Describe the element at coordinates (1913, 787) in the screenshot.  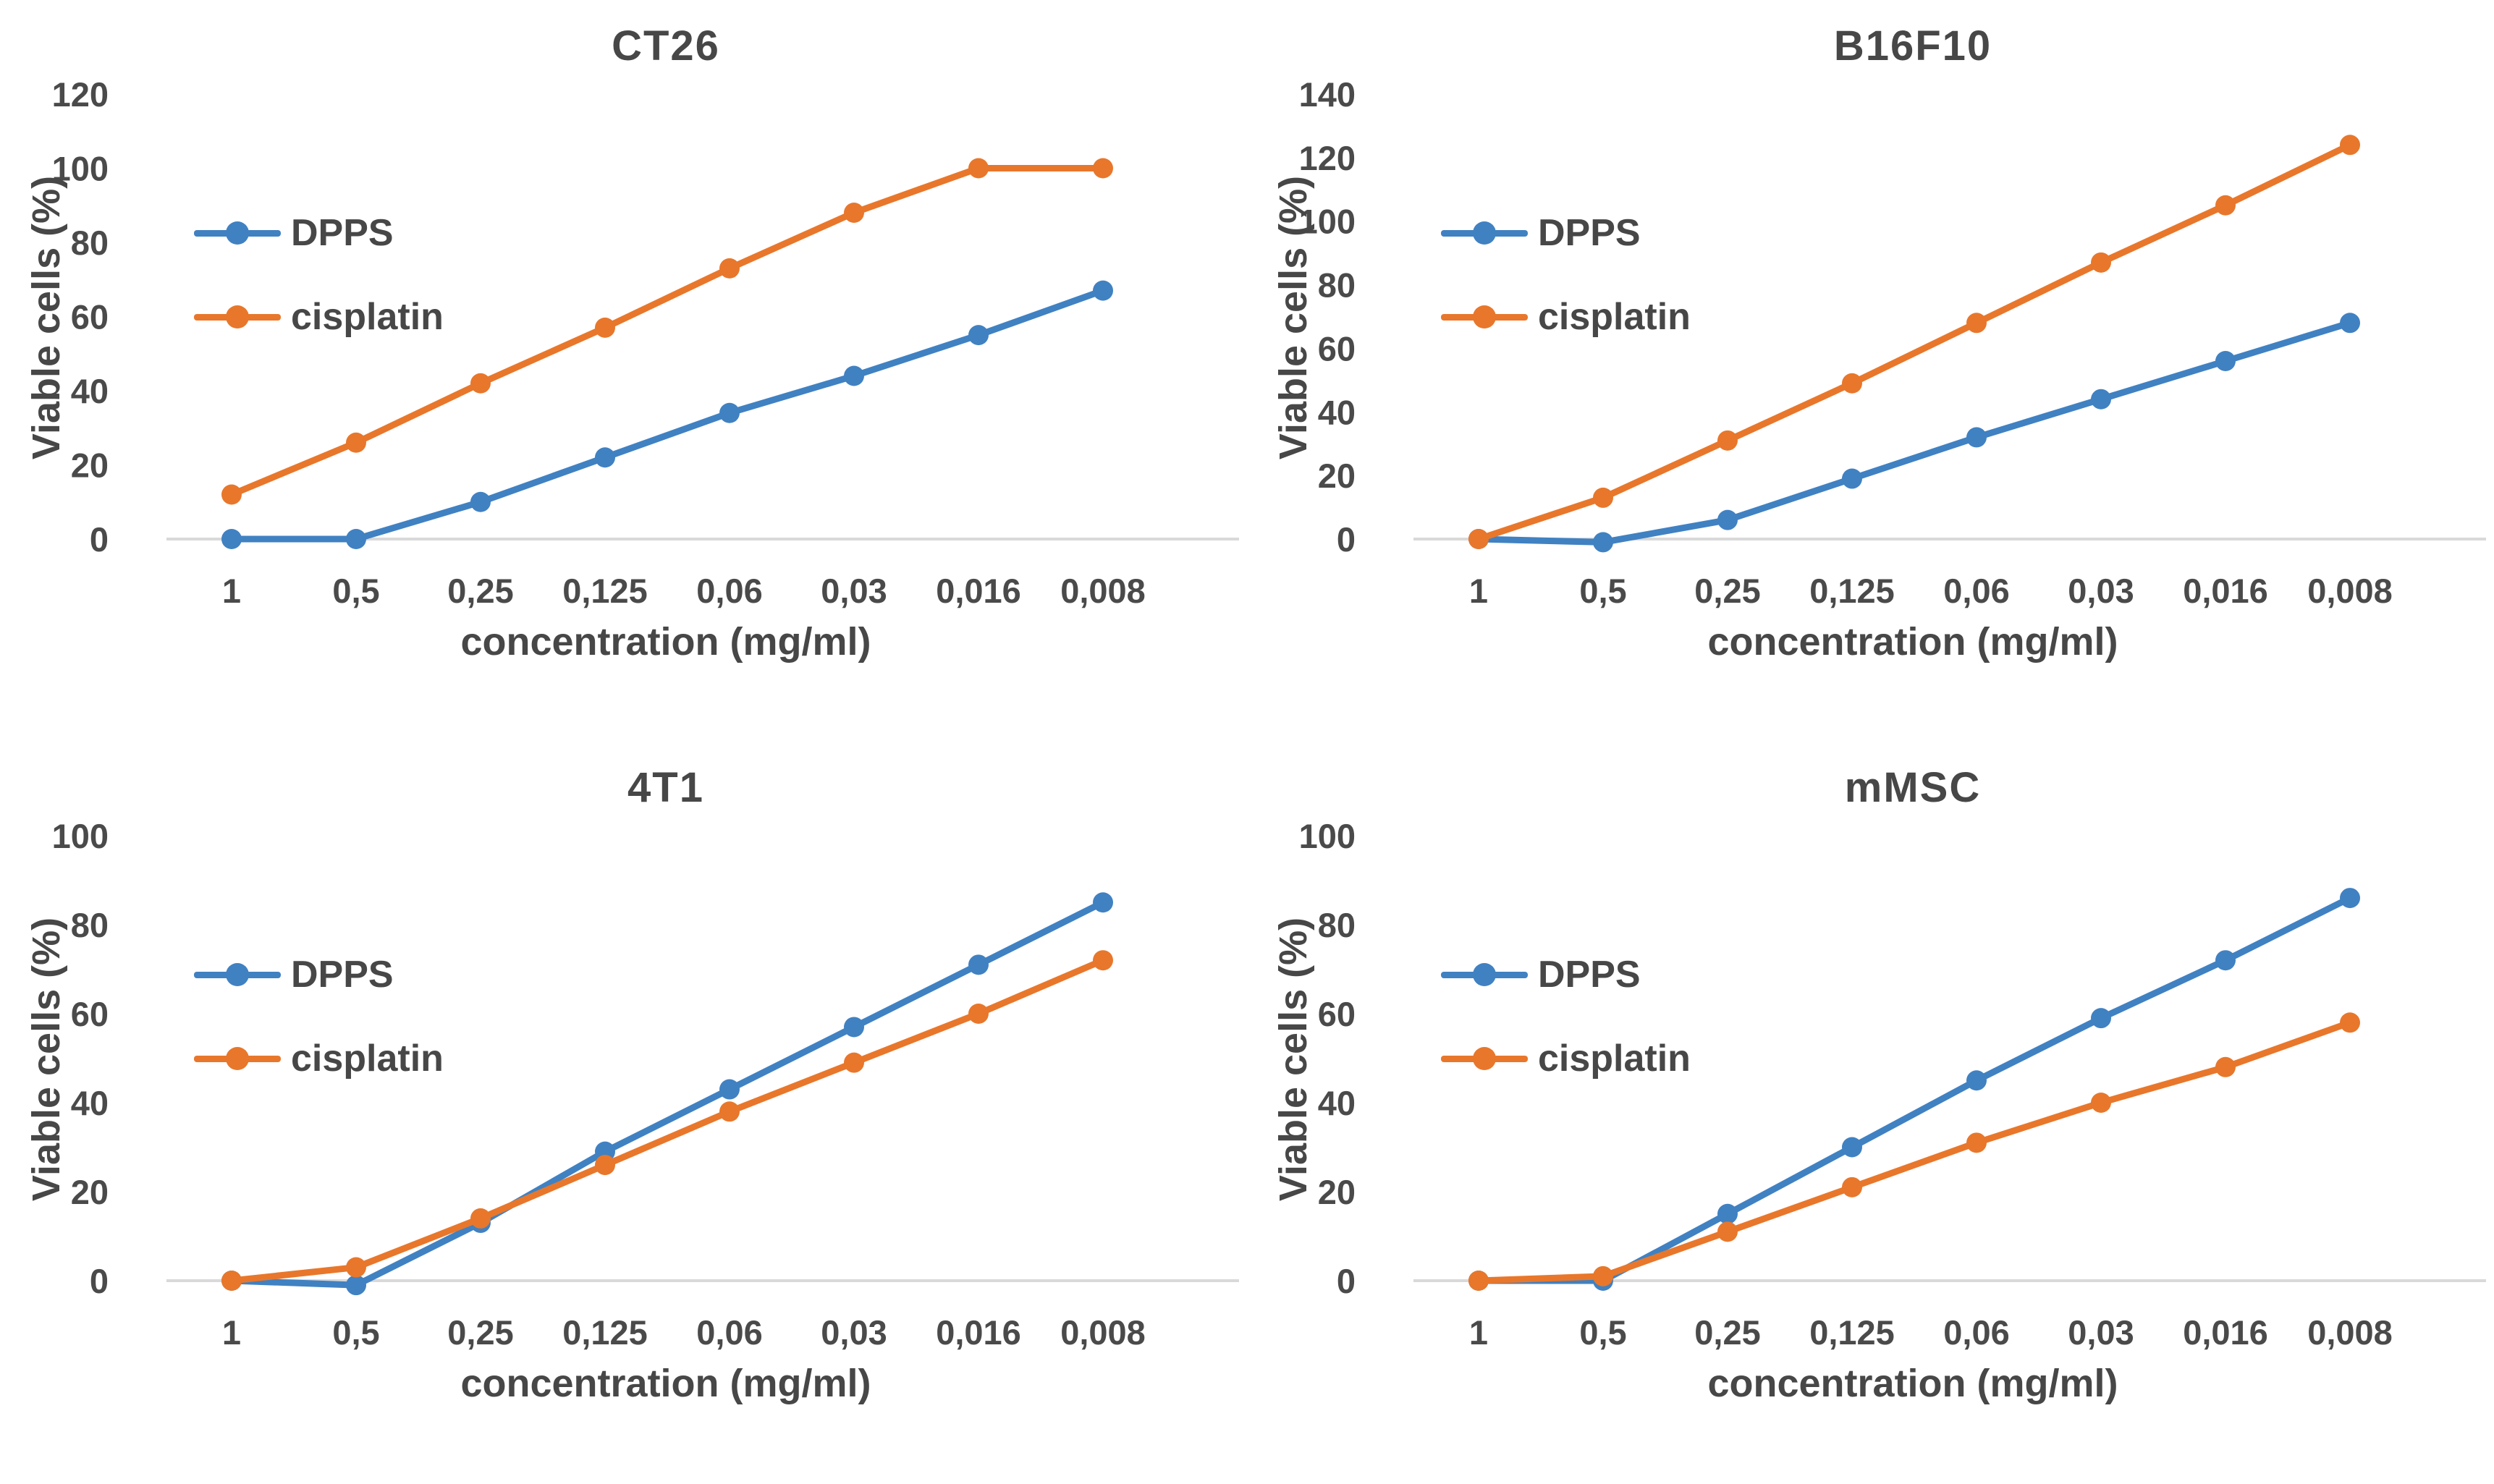
I see `chart-title: mMSC` at that location.